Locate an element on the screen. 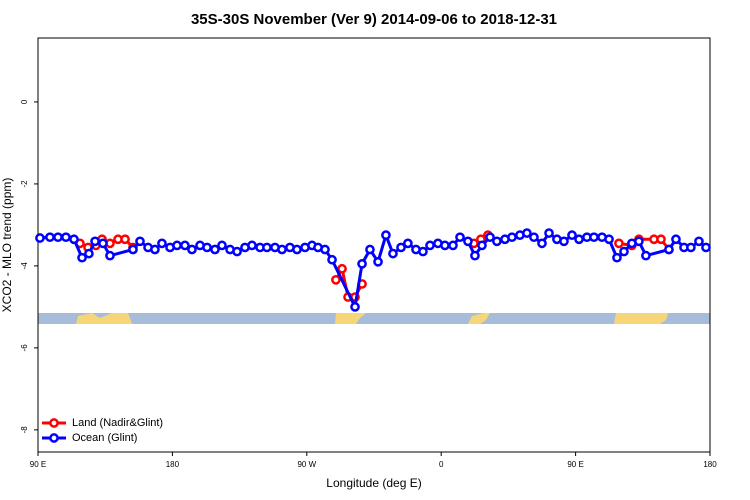 This screenshot has height=500, width=750. y-tick-label: -2 is located at coordinates (24, 184).